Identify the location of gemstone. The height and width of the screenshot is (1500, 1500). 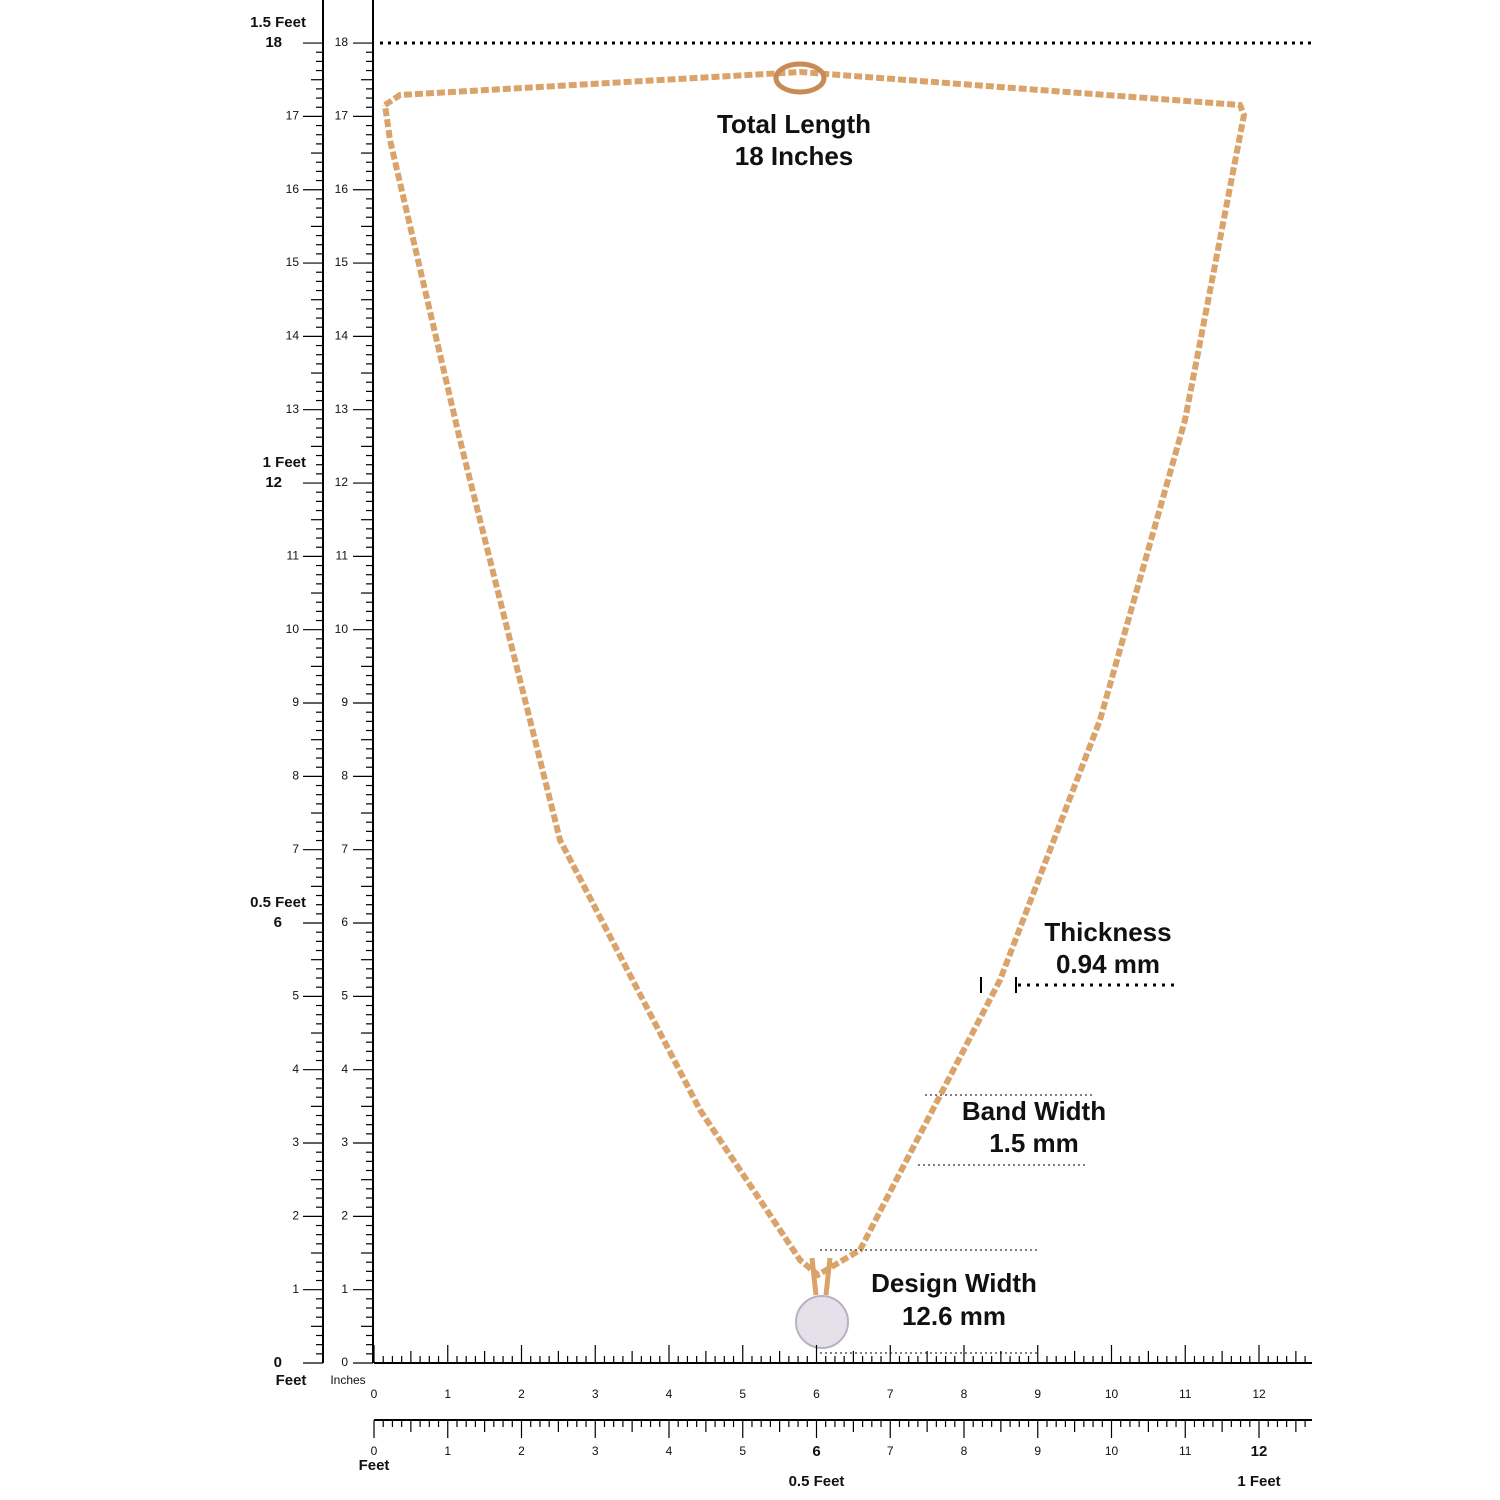
(822, 1322).